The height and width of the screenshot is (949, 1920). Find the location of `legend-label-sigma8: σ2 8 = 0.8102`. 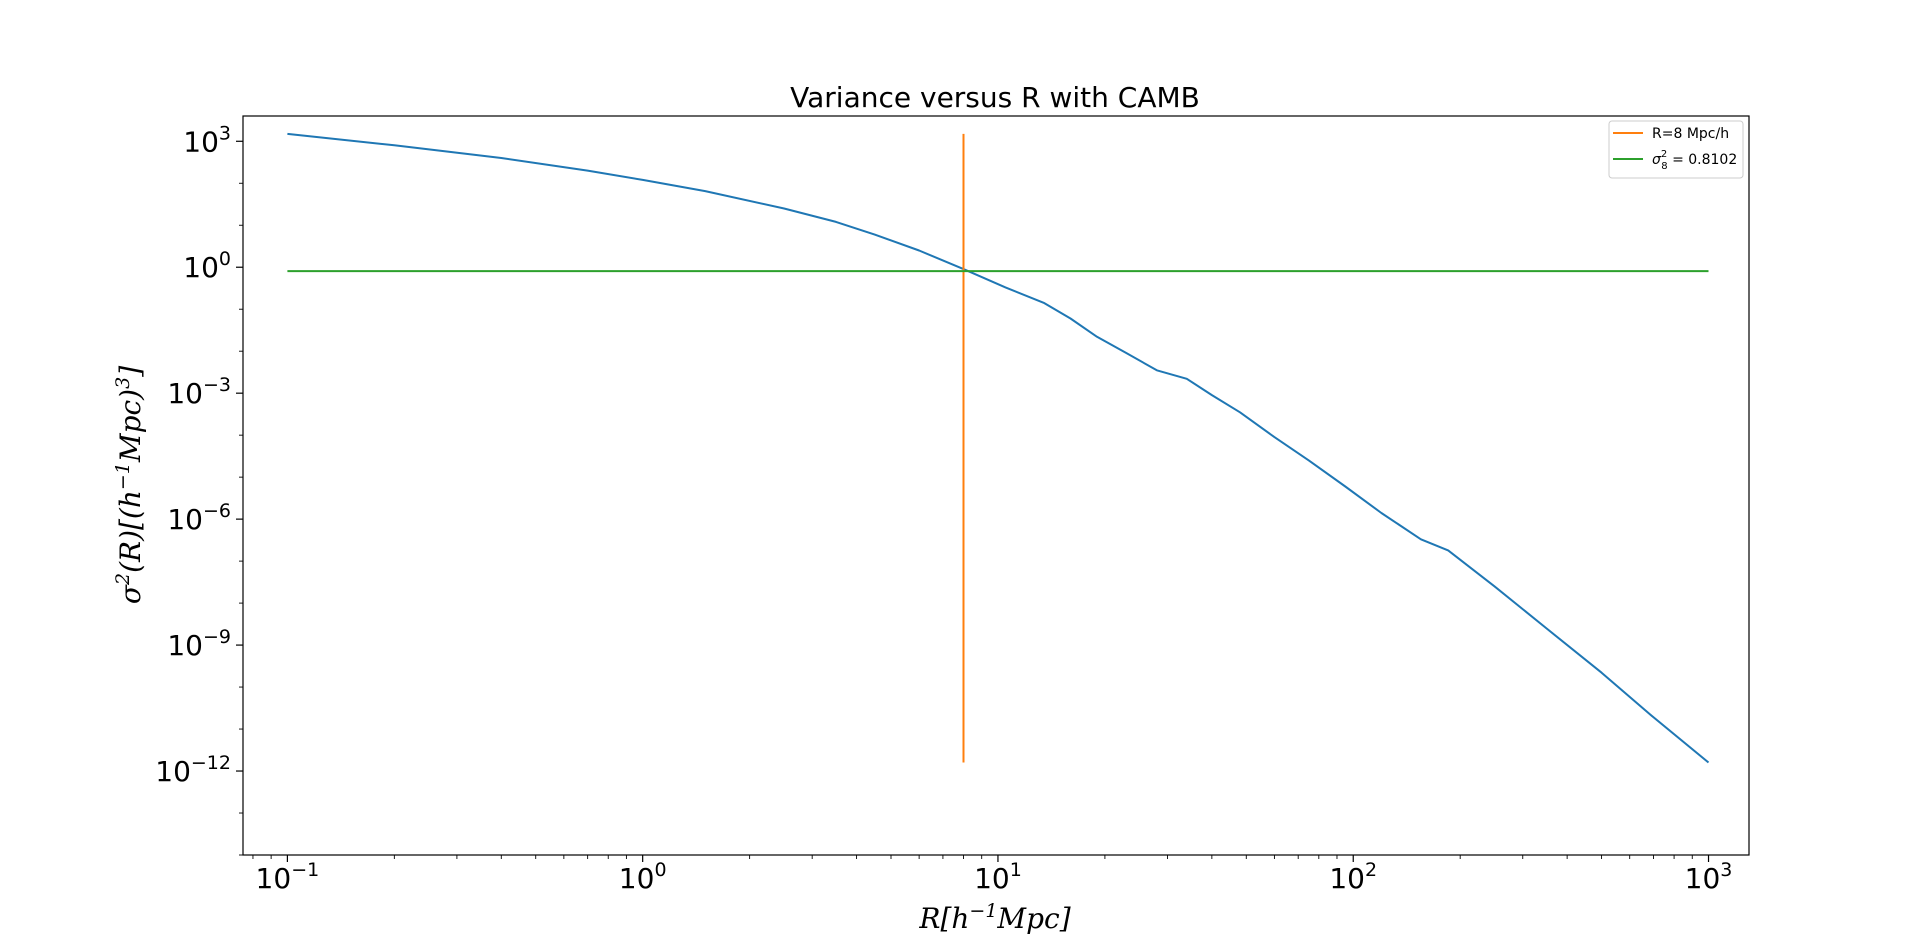

legend-label-sigma8: σ2 8 = 0.8102 is located at coordinates (1694, 160).